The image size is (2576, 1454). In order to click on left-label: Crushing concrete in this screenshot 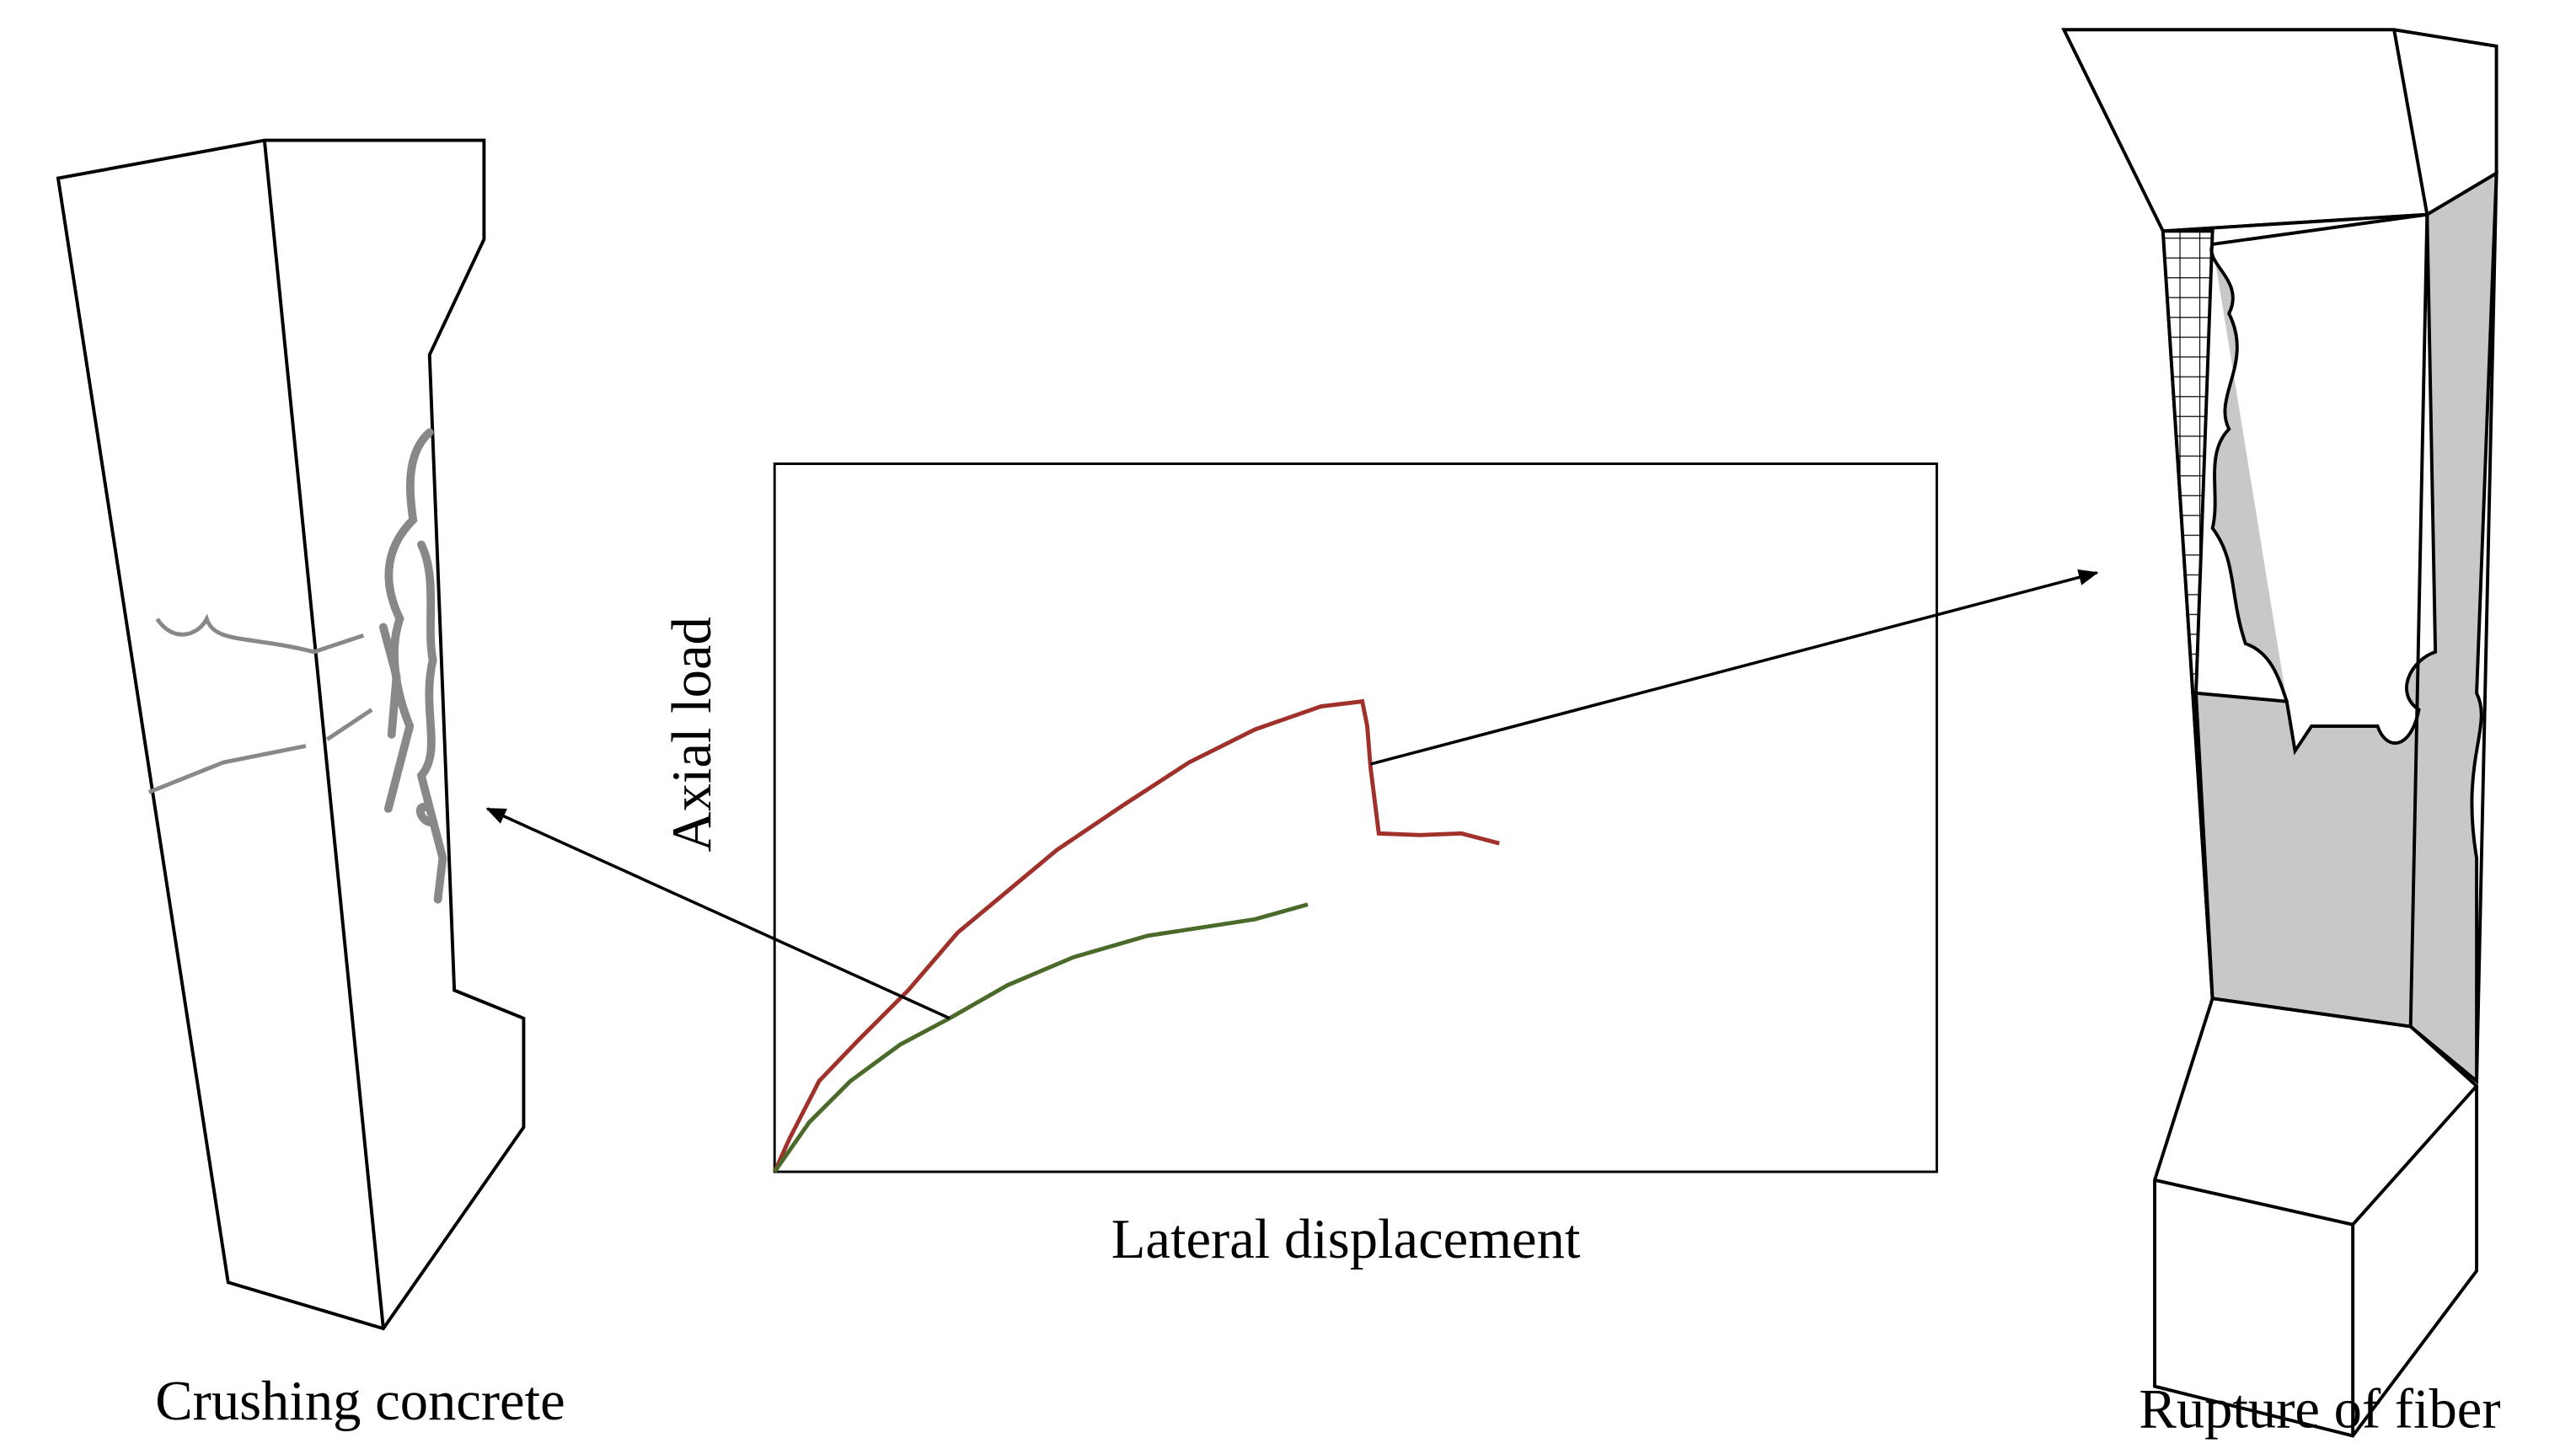, I will do `click(360, 1401)`.